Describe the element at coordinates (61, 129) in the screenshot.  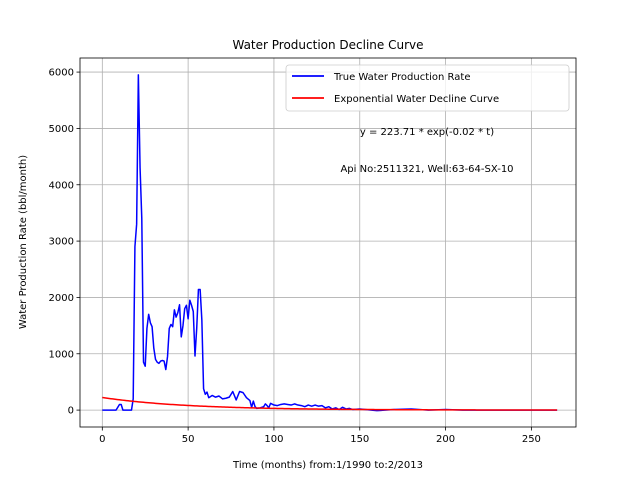
I see `y-tick-label: 5000` at that location.